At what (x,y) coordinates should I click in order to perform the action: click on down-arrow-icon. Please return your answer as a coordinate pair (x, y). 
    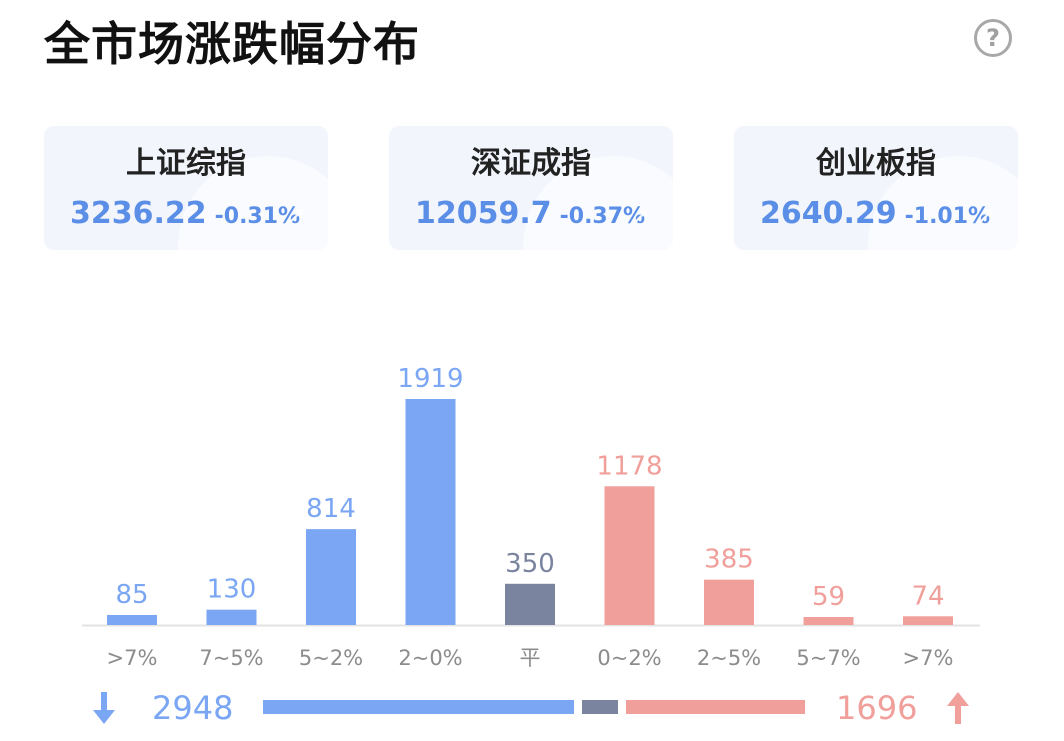
    Looking at the image, I should click on (104, 708).